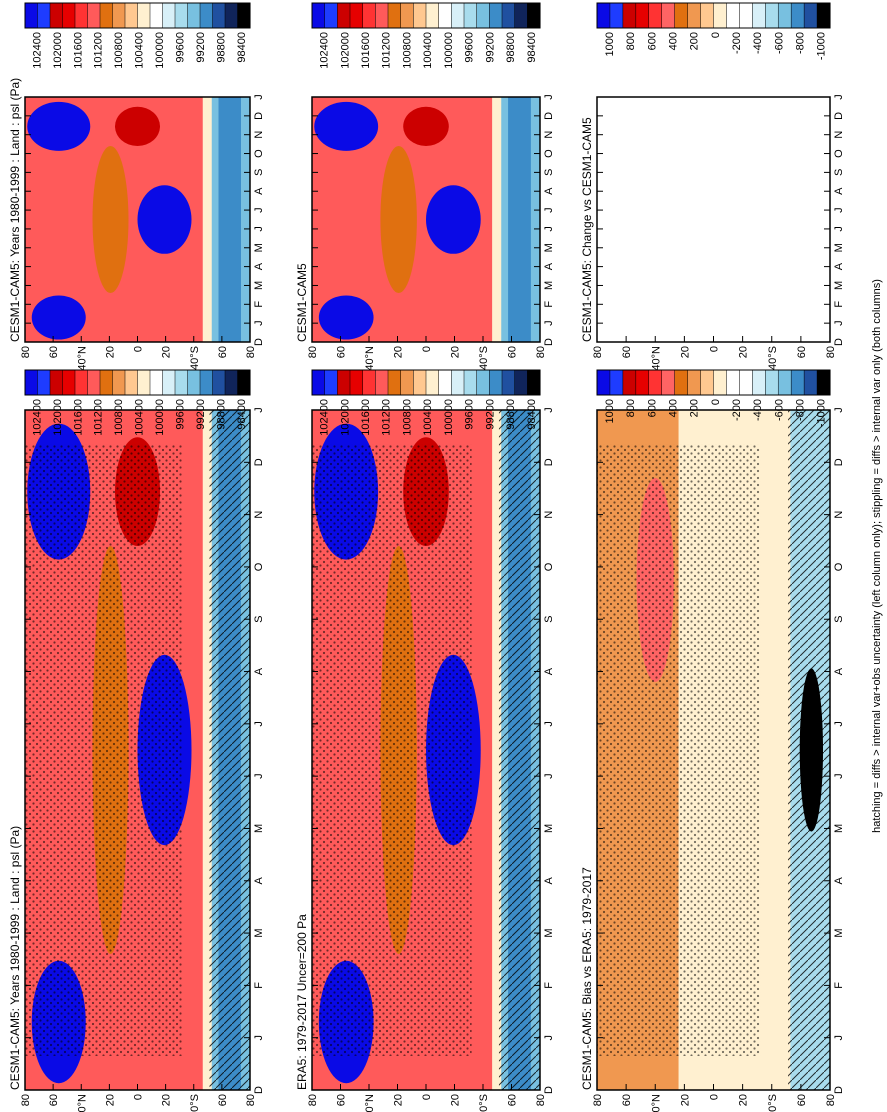 This screenshot has height=1112, width=887. Describe the element at coordinates (737, 410) in the screenshot. I see `colorbar-label: -200` at that location.